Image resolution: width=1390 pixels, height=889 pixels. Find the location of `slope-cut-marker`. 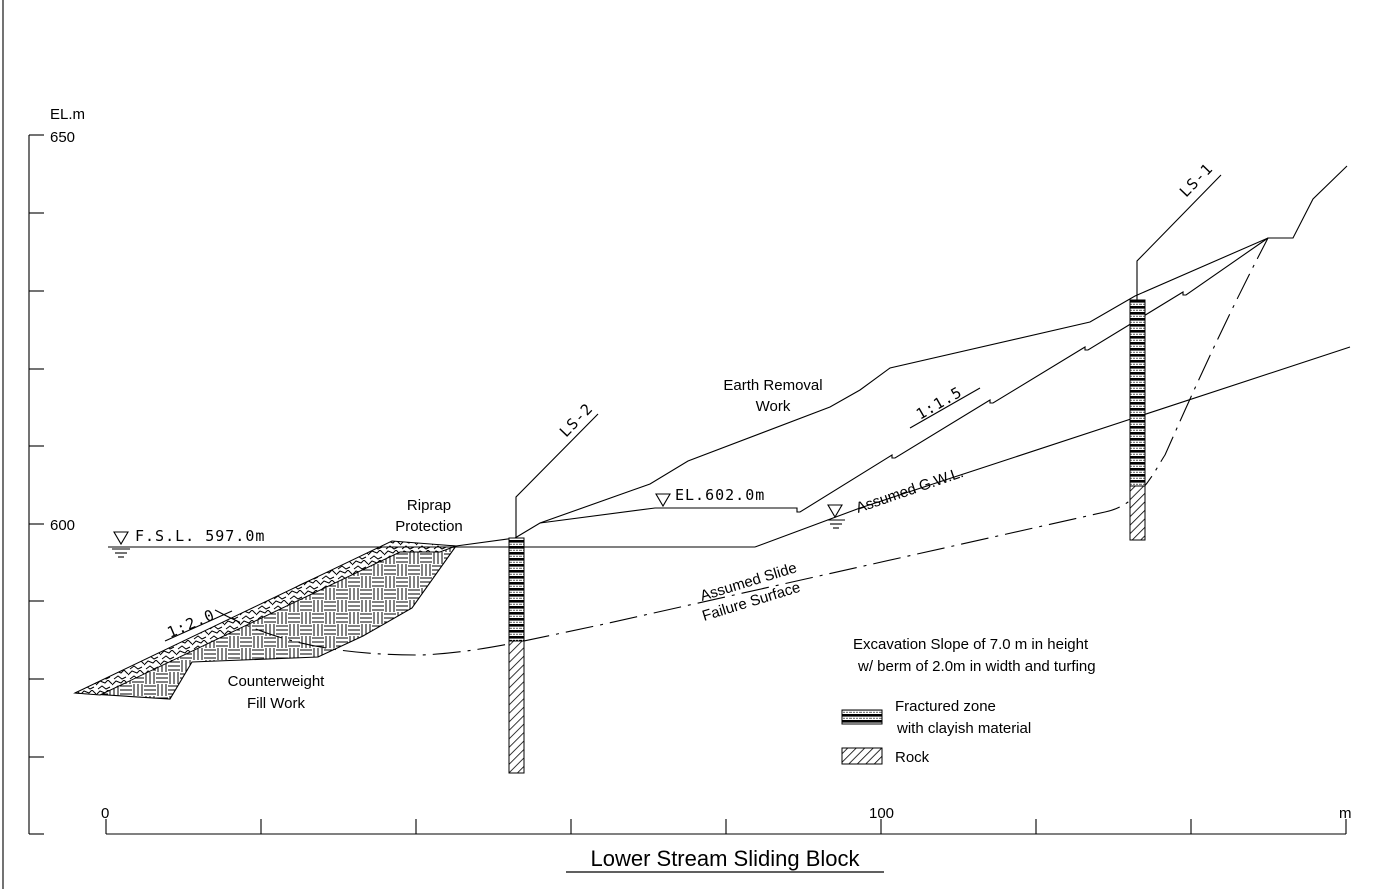

slope-cut-marker is located at coordinates (945, 408).